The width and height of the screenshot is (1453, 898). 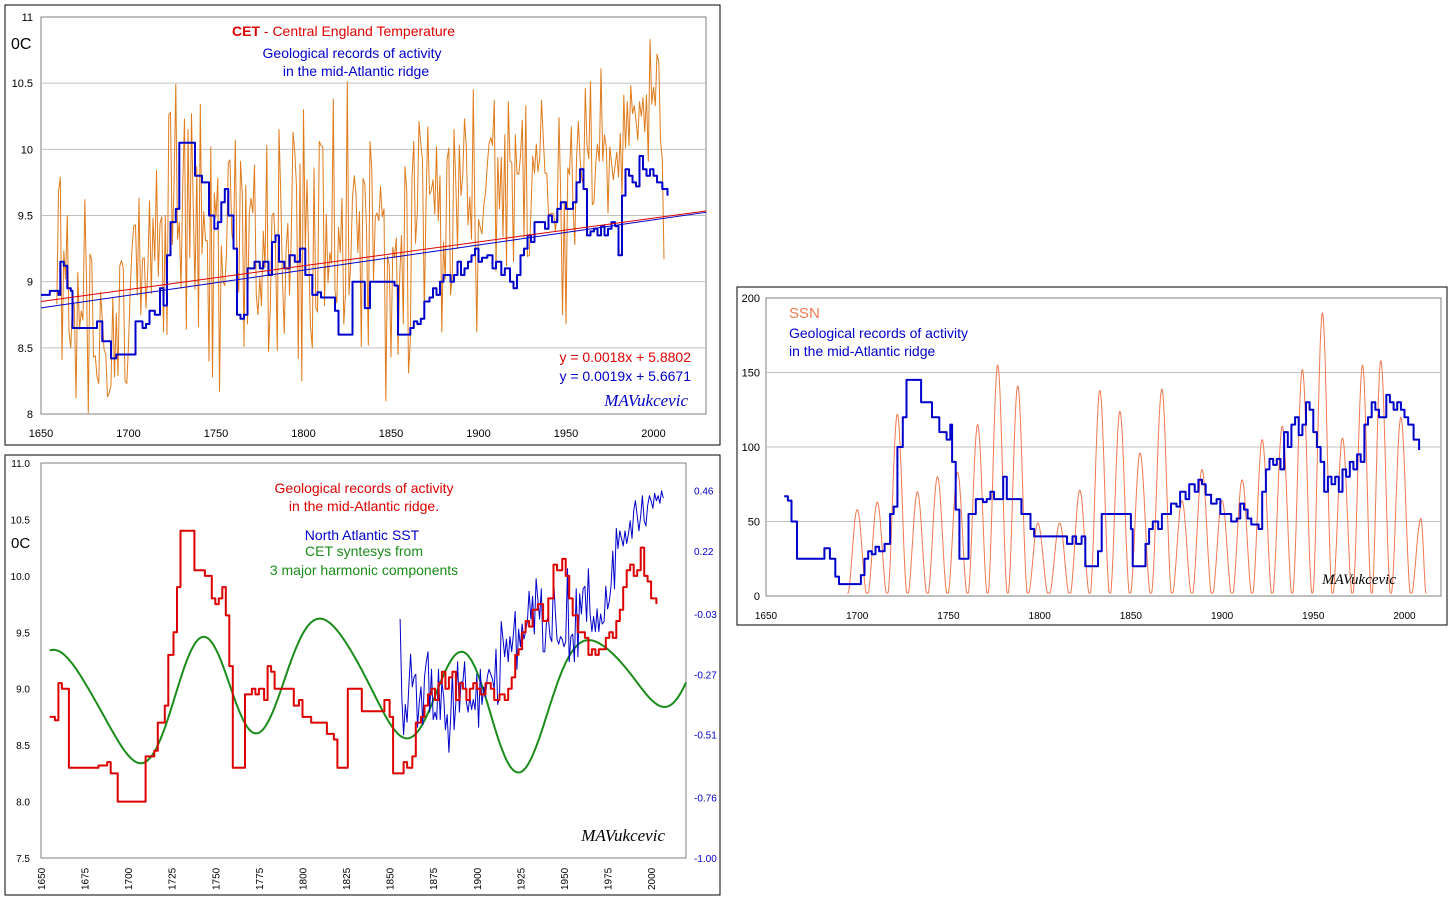 I want to click on sst-y2-tick-label: -0.76, so click(x=705, y=799).